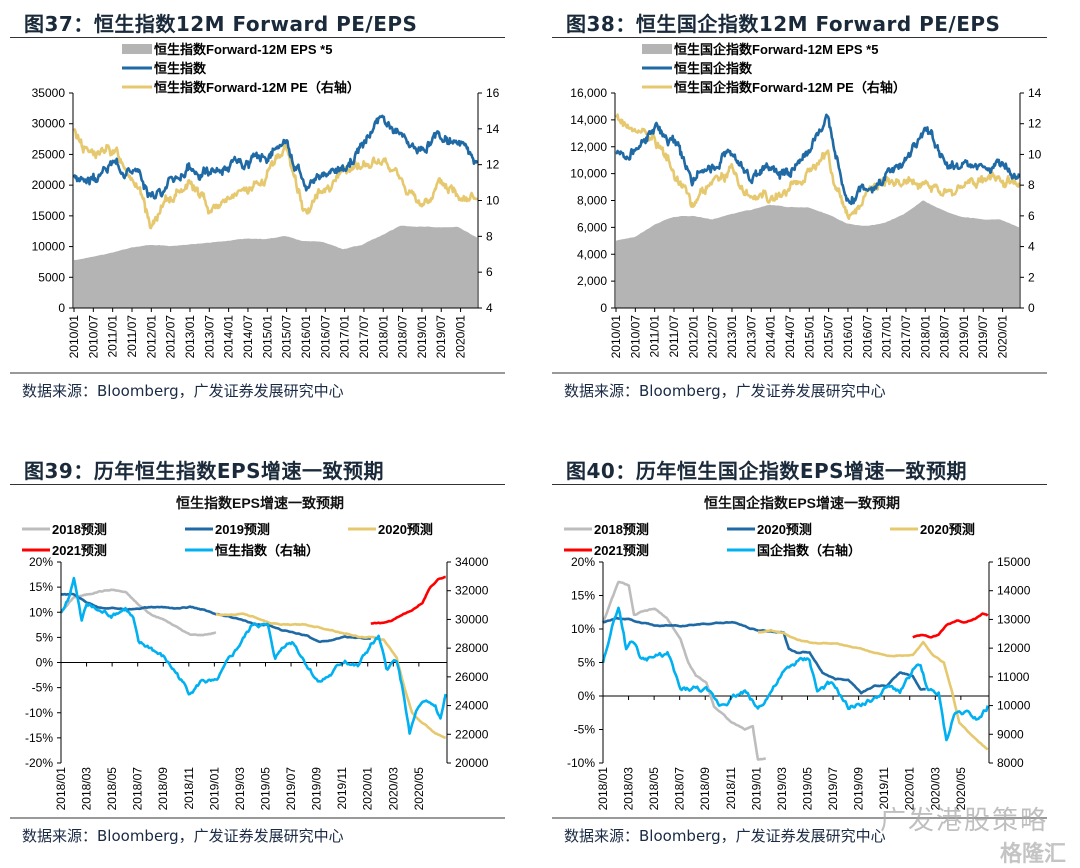  I want to click on right-tick-label: 14, so click(493, 129).